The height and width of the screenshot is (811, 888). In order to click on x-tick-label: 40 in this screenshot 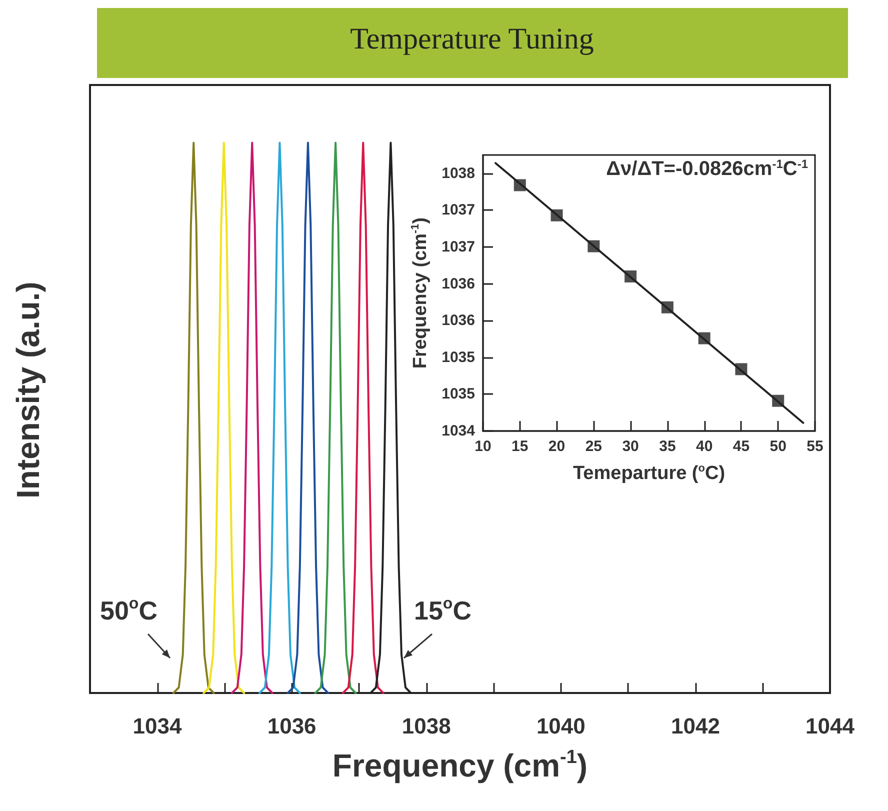, I will do `click(704, 446)`.